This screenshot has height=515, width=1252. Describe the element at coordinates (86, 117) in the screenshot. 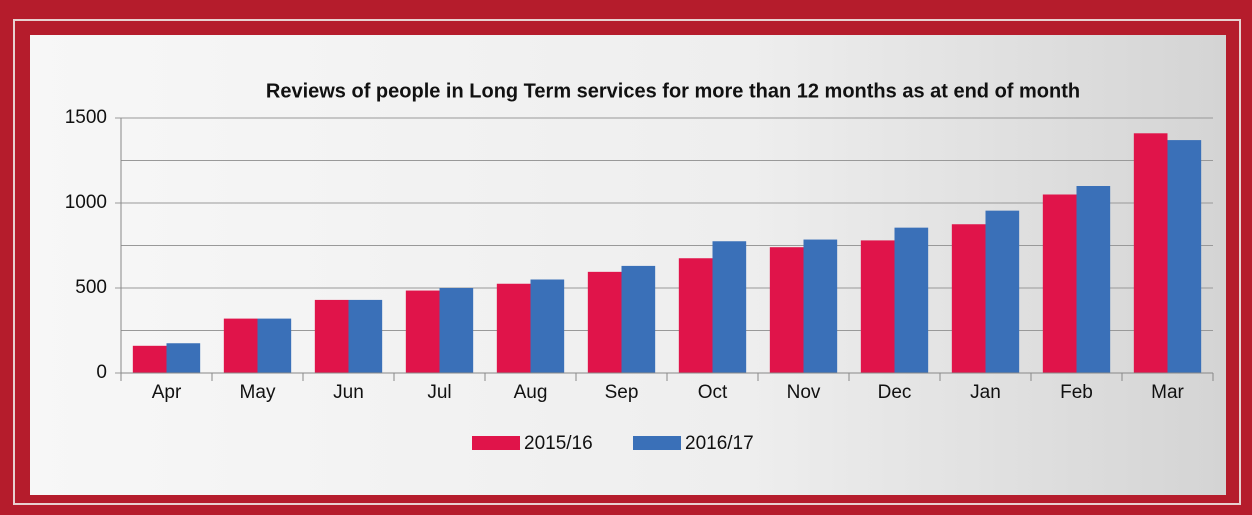

I see `y-tick-label: 1500` at that location.